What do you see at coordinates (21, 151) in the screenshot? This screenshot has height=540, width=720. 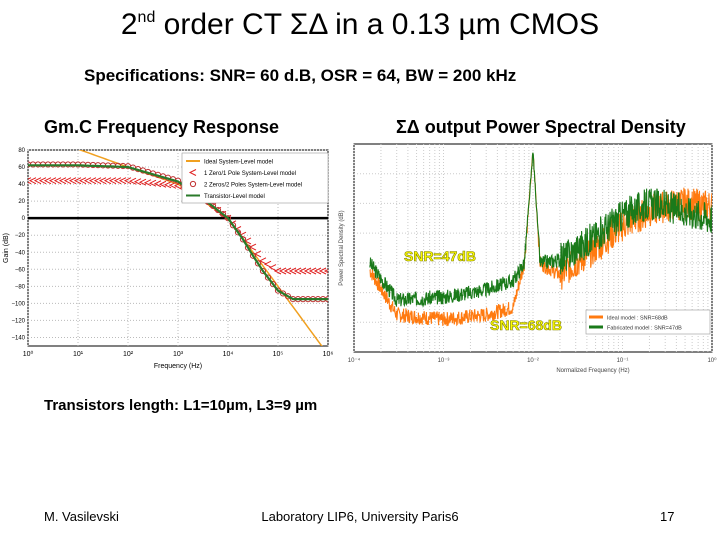 I see `y-tick-label: 80` at bounding box center [21, 151].